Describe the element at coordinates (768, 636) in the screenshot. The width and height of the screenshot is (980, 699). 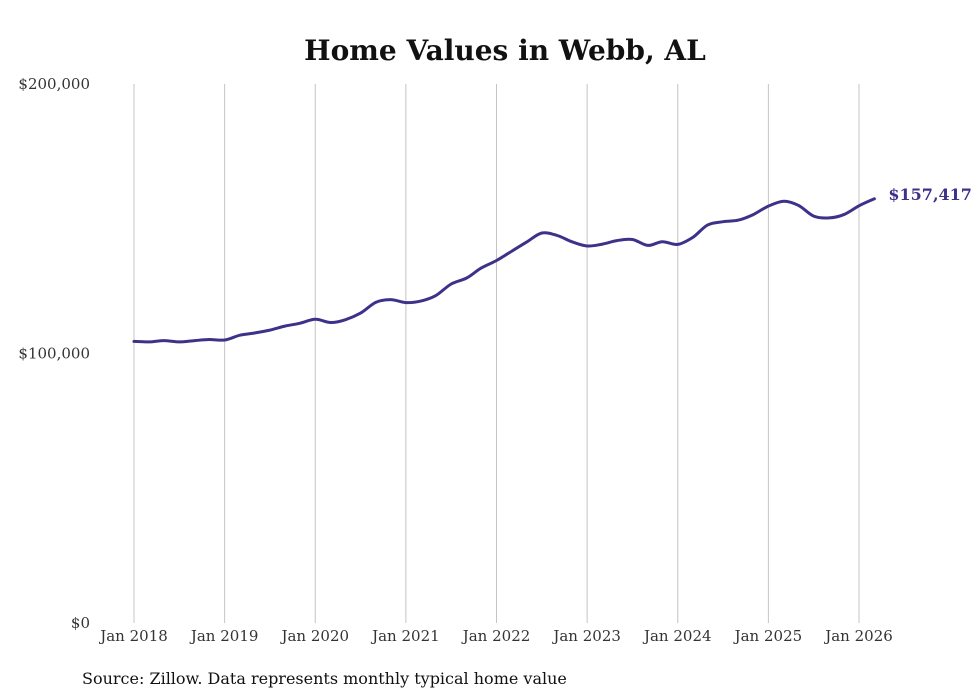
I see `x-tick-label-7: Jan 2025` at that location.